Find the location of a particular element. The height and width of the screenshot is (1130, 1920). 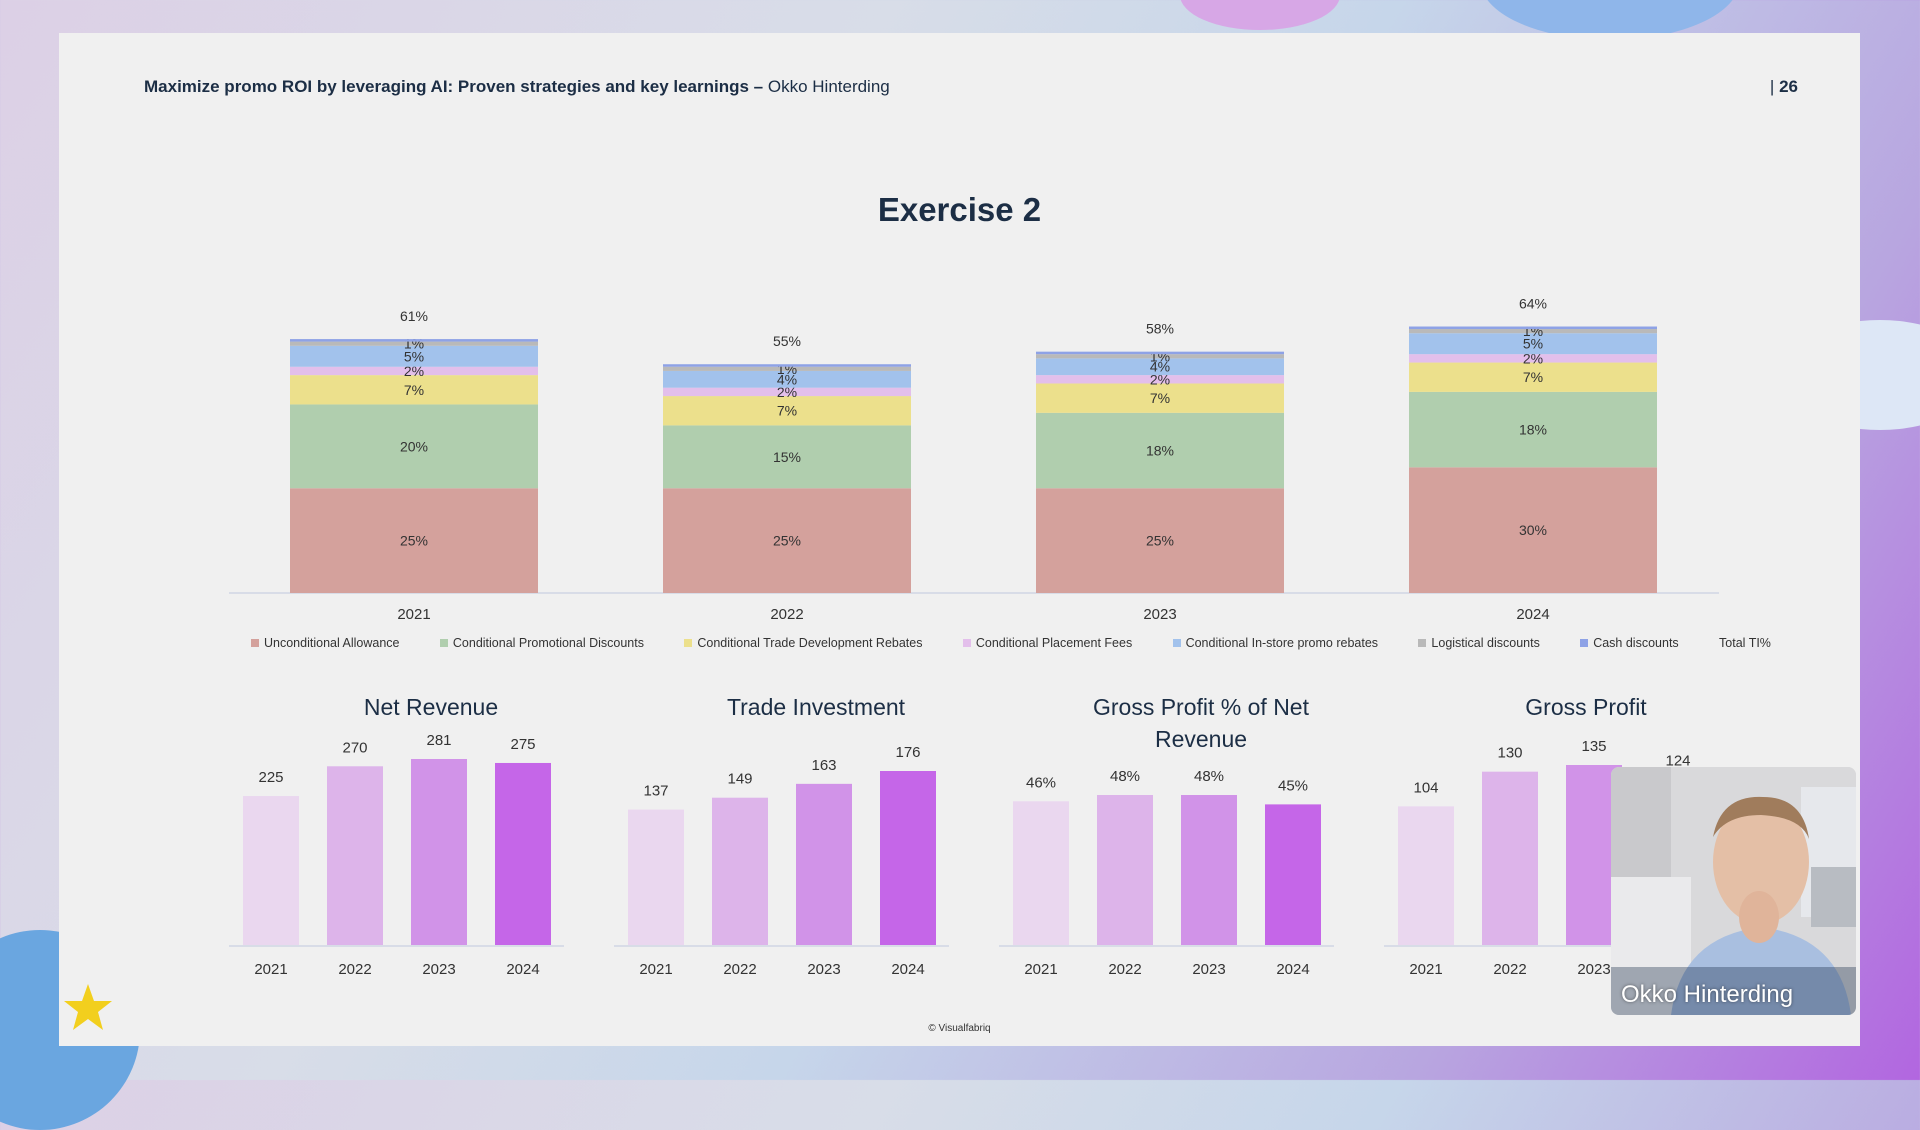

stacked-x-tick-label: 2024 is located at coordinates (1532, 614).